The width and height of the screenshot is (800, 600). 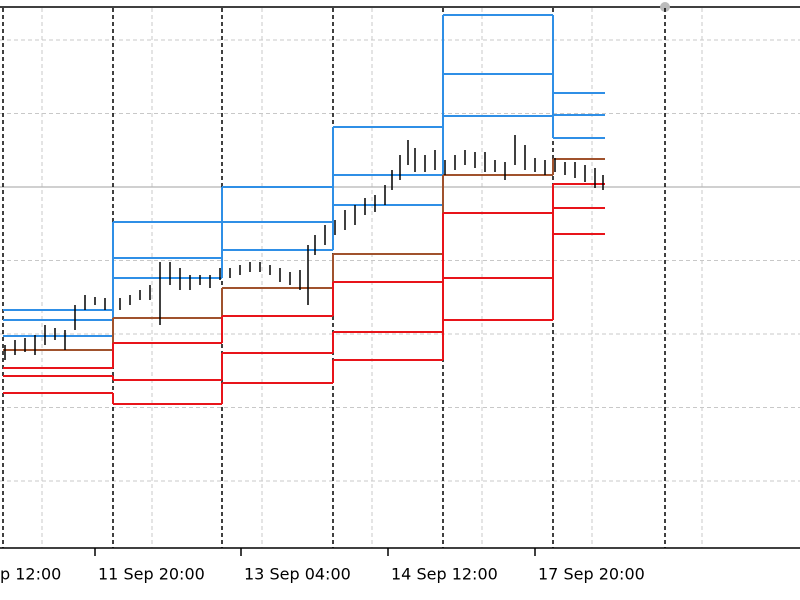 I want to click on x-tick-label: 17 Sep 20:00, so click(x=591, y=574).